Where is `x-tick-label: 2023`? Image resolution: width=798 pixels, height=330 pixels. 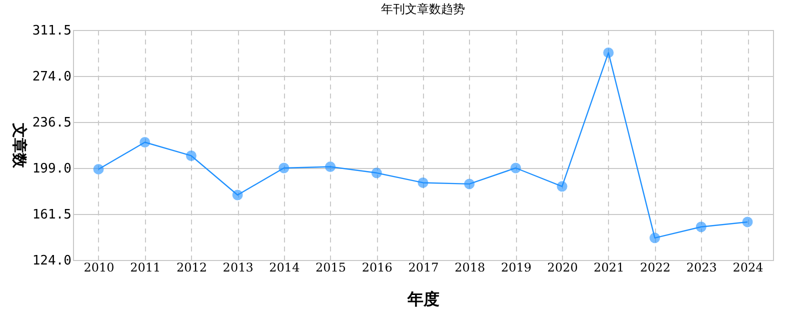 x-tick-label: 2023 is located at coordinates (701, 267).